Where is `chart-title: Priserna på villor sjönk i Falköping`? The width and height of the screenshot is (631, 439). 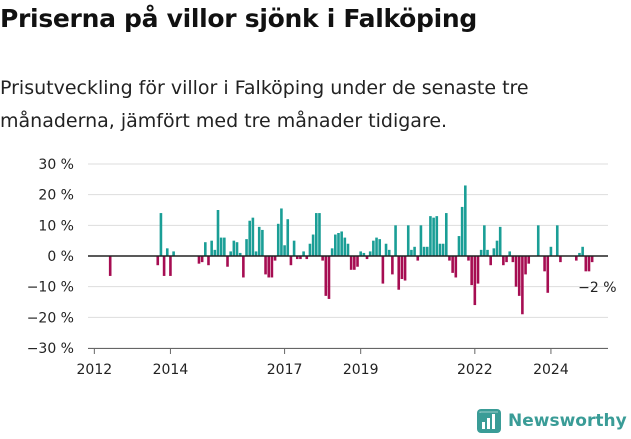
chart-title: Priserna på villor sjönk i Falköping is located at coordinates (239, 18).